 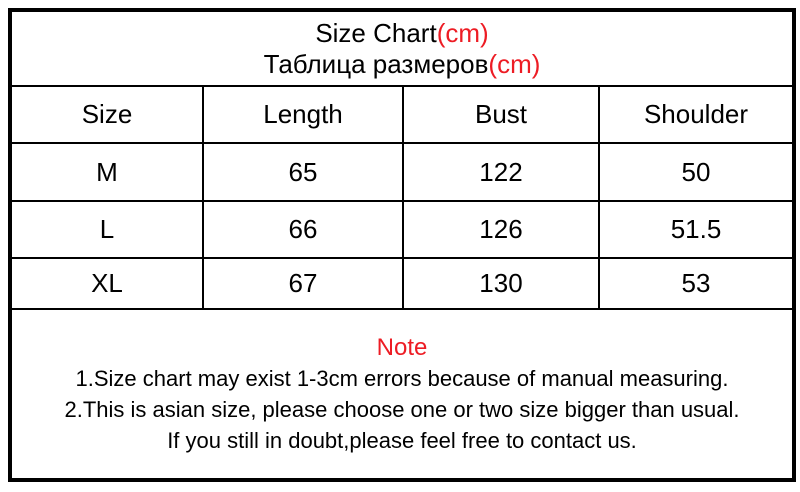 I want to click on cell-size: XL, so click(x=107, y=283).